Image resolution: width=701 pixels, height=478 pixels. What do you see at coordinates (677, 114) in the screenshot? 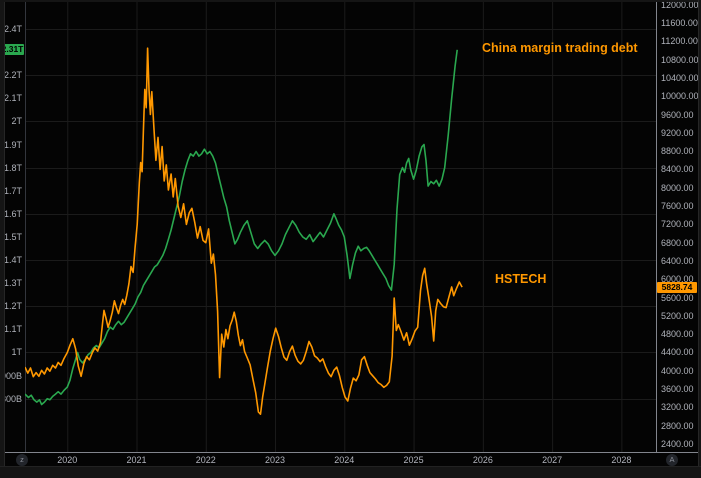
I see `right-axis-tick: 9600.00` at bounding box center [677, 114].